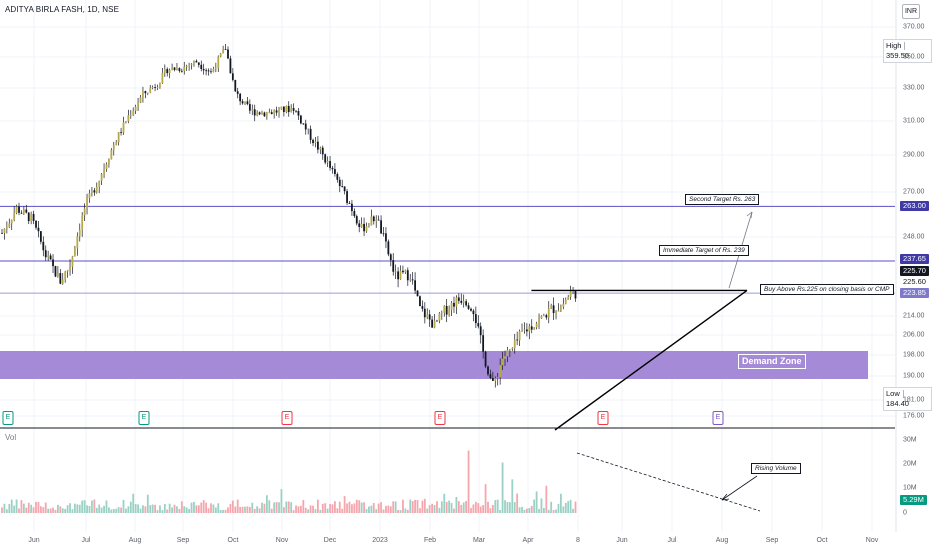  What do you see at coordinates (911, 11) in the screenshot?
I see `currency-button: INR` at bounding box center [911, 11].